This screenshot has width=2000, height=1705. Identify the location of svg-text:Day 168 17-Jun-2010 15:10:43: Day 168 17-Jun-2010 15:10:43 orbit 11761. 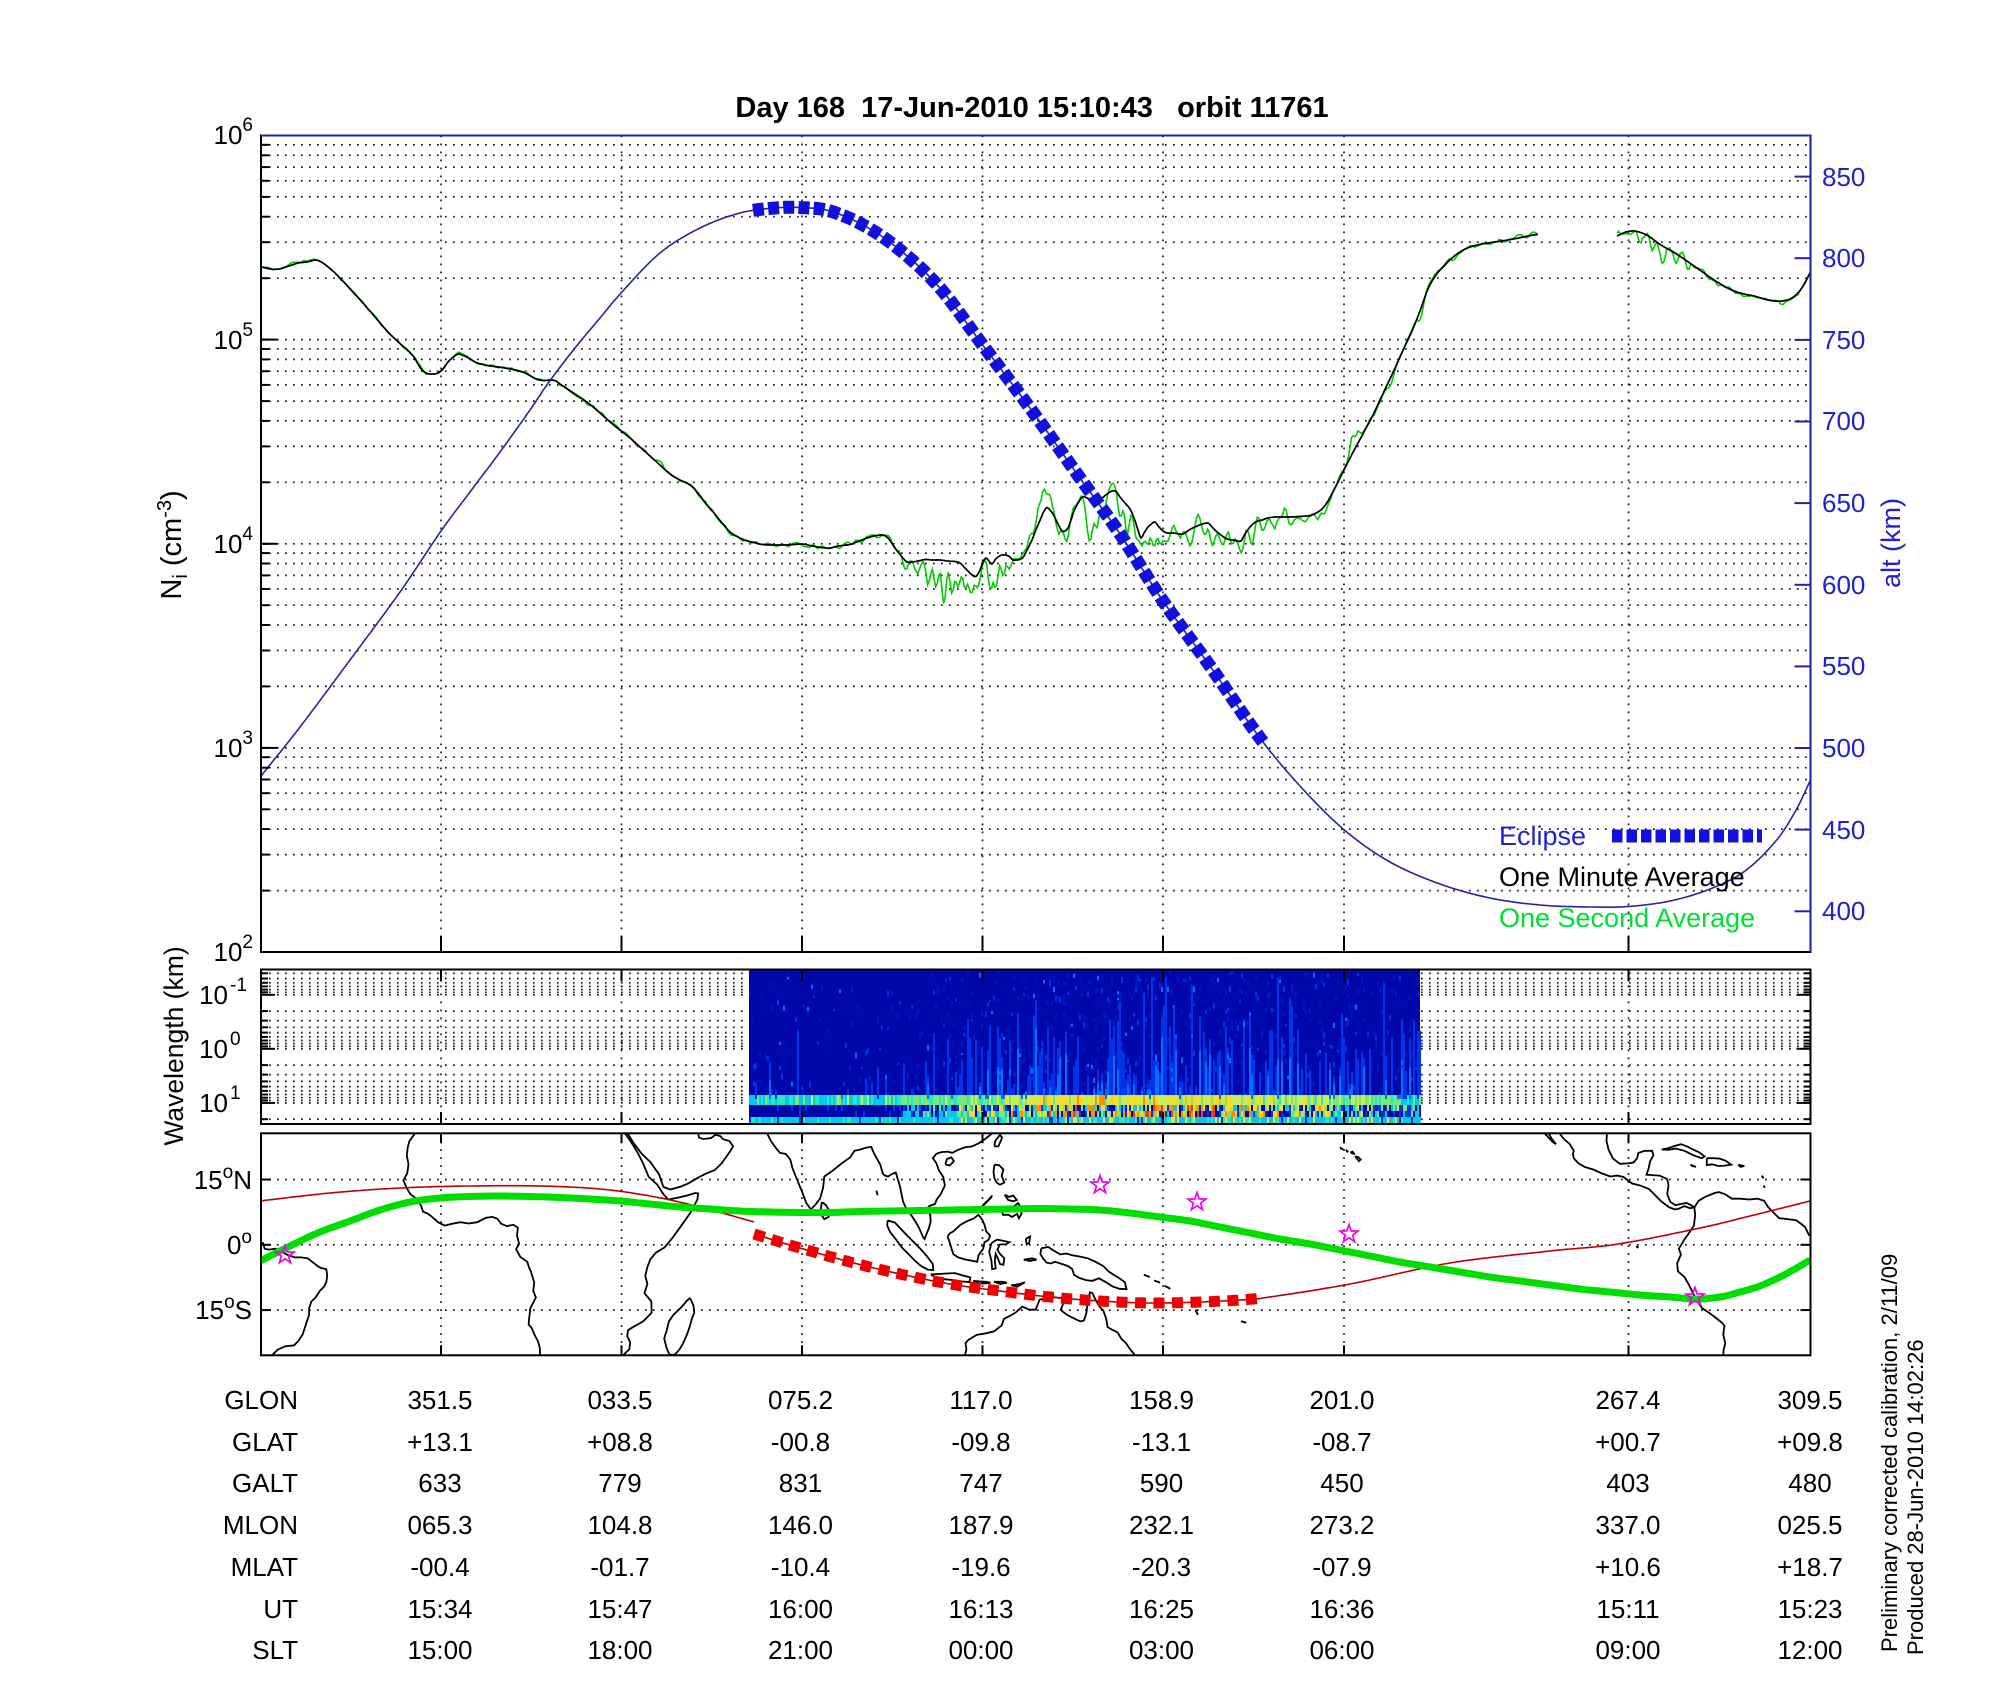
(1031, 108).